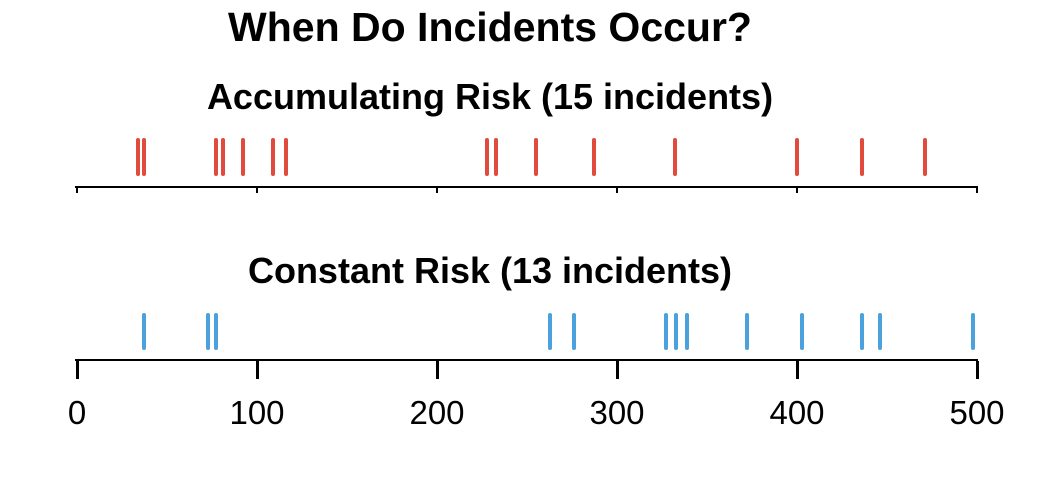  Describe the element at coordinates (523, 331) in the screenshot. I see `rug-constant-risk` at that location.